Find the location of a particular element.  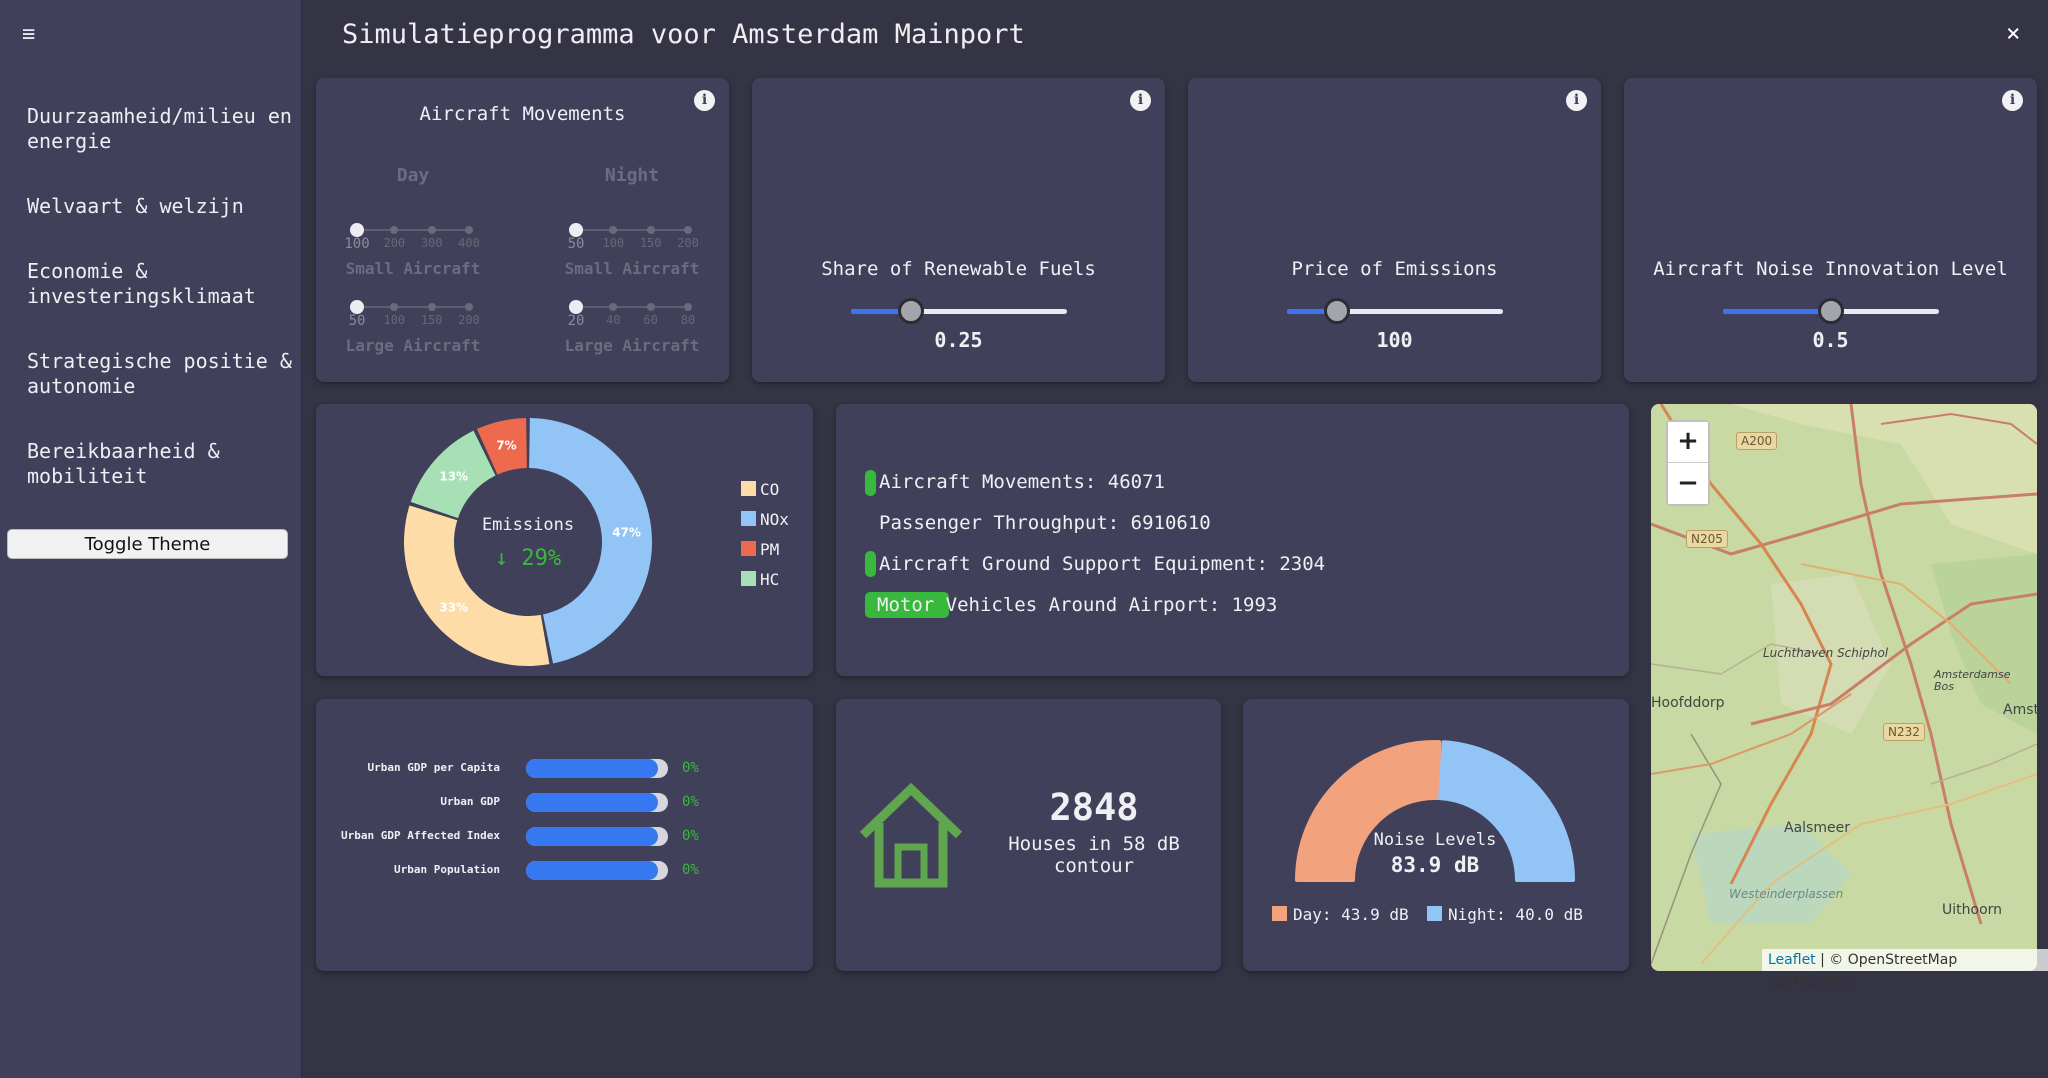

map-place-label: Uithoorn is located at coordinates (1972, 910).